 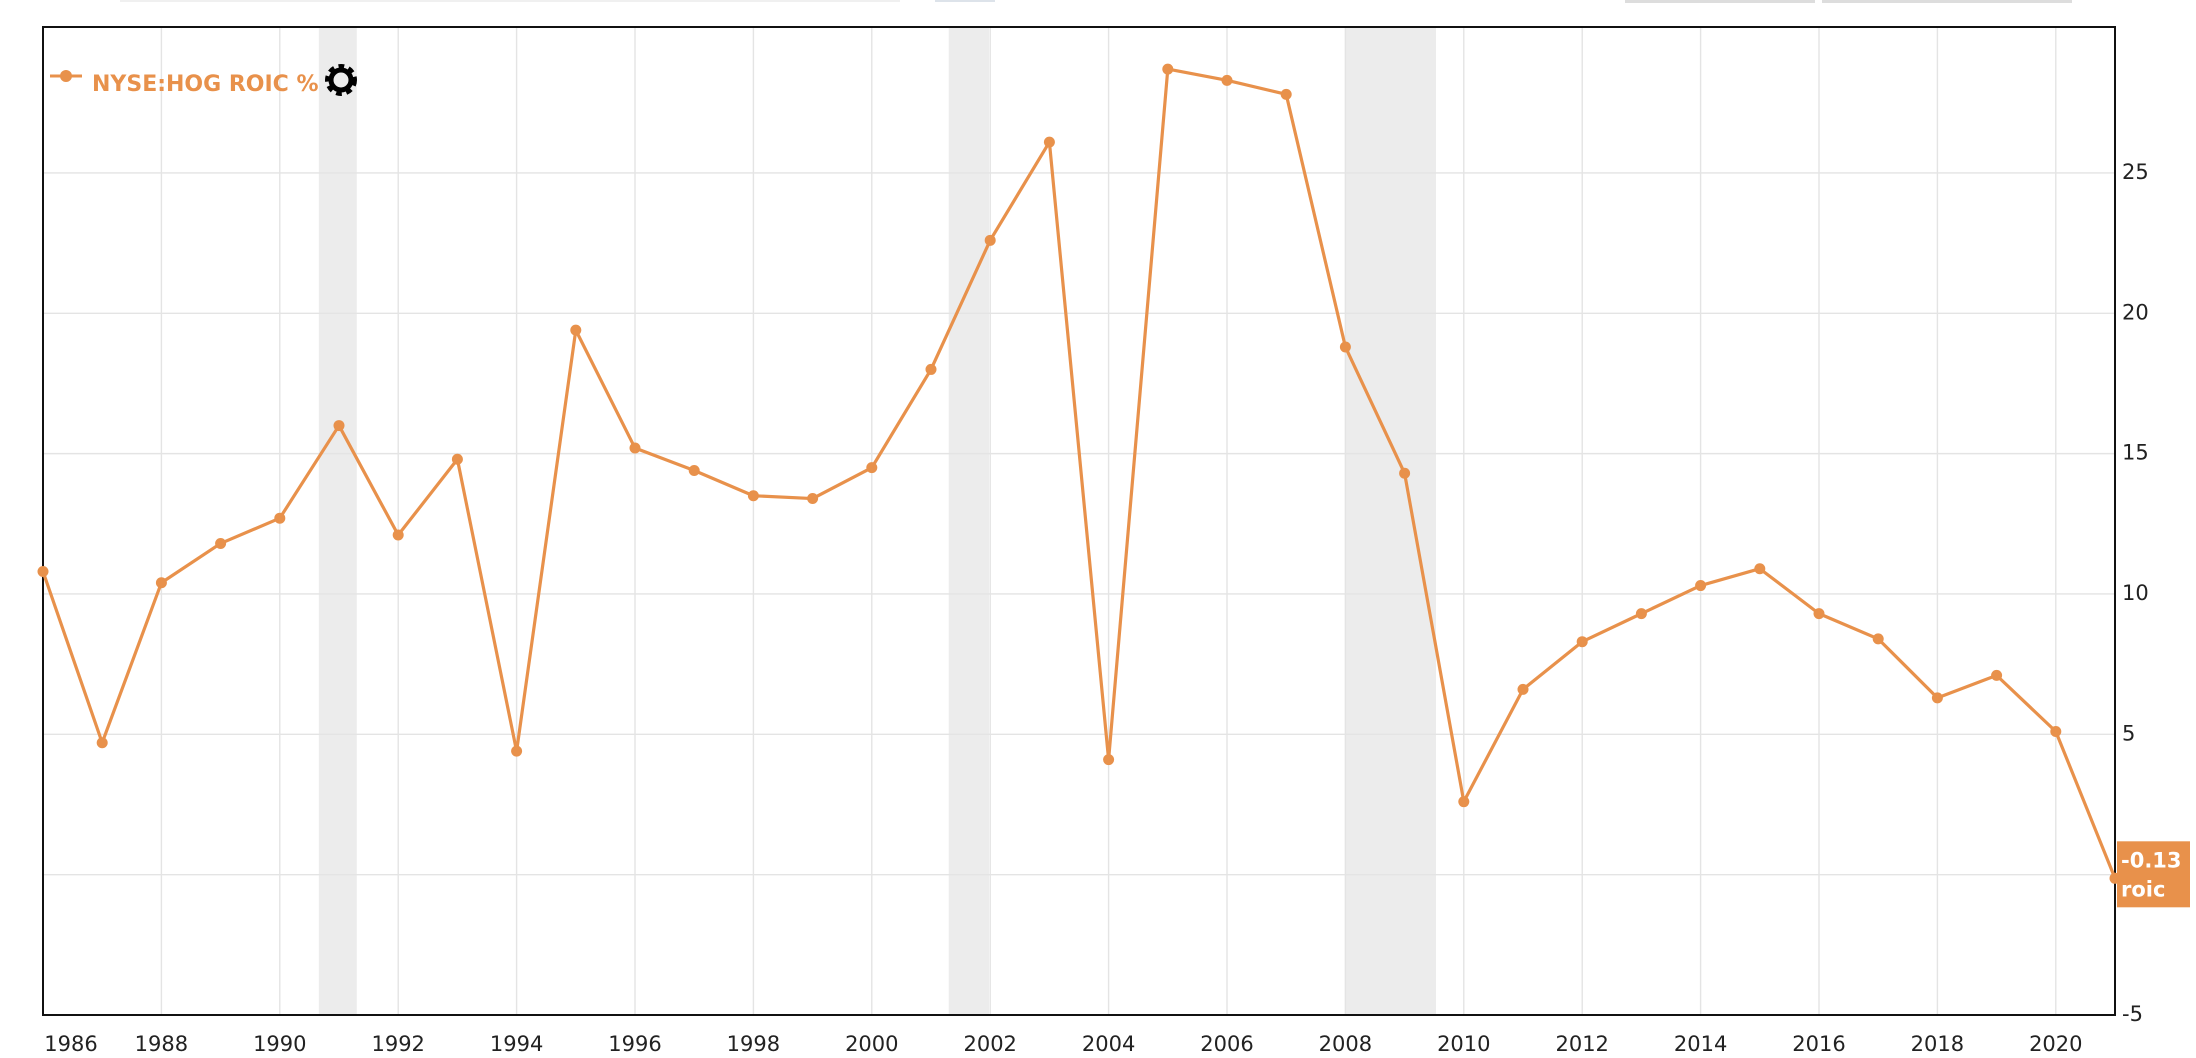 I want to click on x-tick-label: 2000, so click(x=871, y=1044).